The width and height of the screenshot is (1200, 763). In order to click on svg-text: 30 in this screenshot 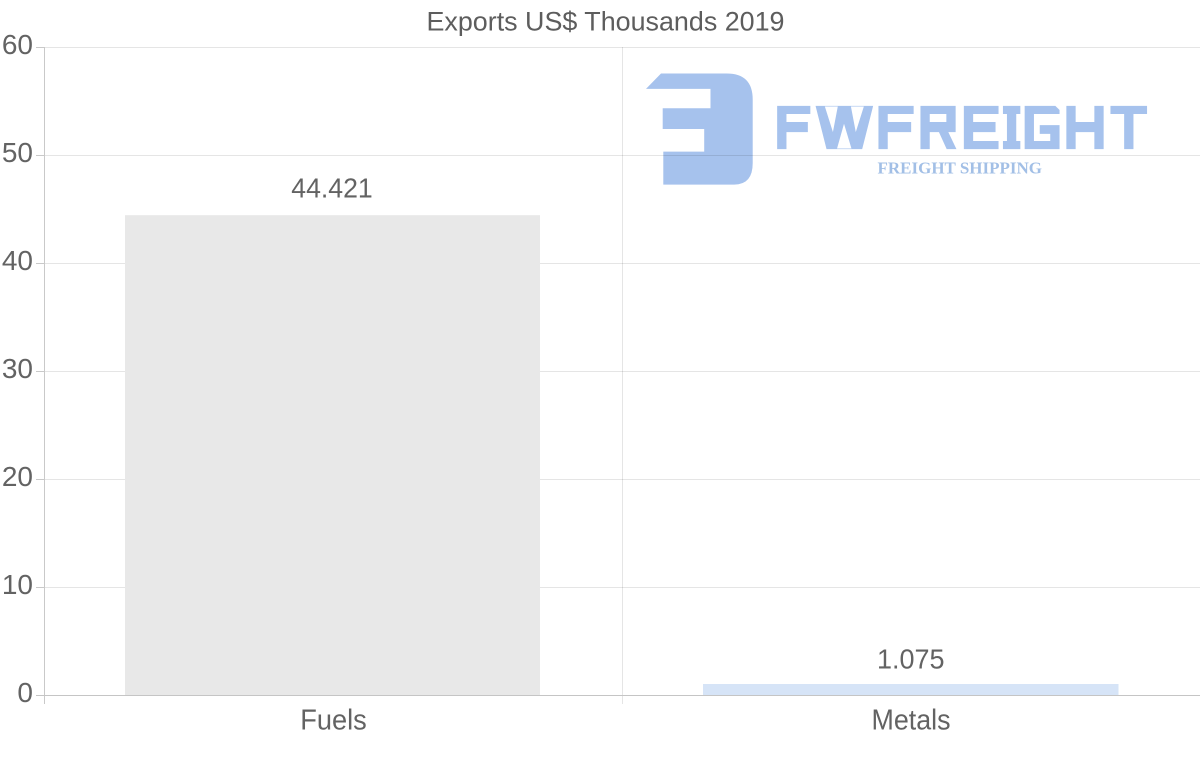, I will do `click(17, 368)`.